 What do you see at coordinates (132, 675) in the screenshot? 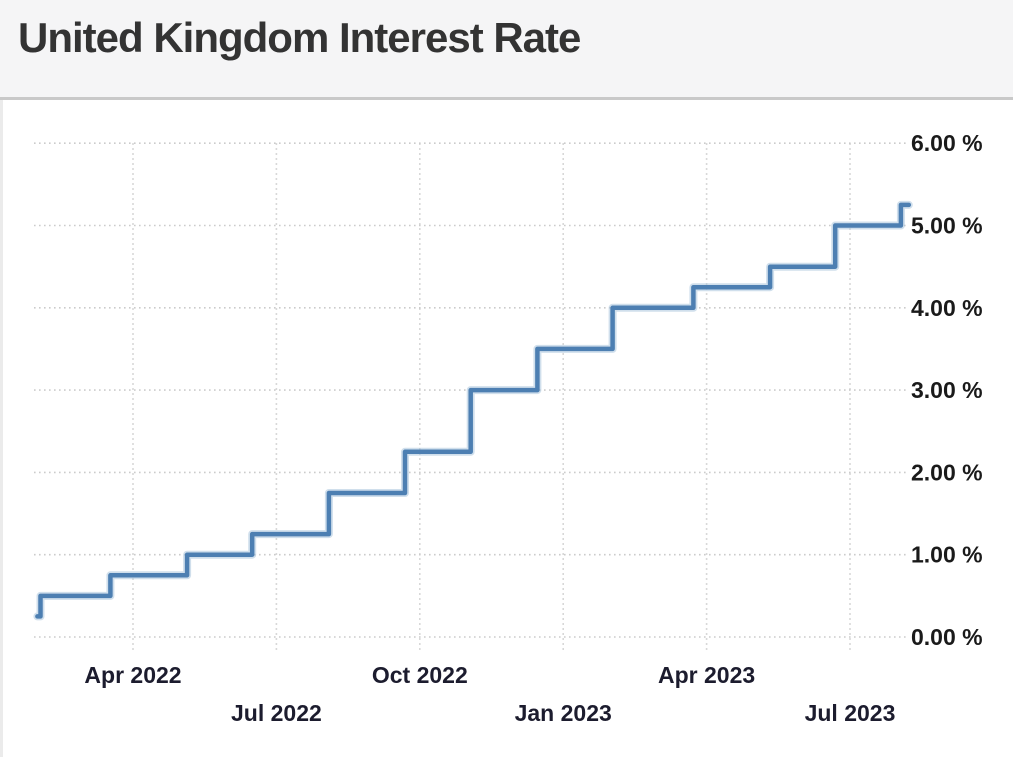
I see `x-tick-label: Apr 2022` at bounding box center [132, 675].